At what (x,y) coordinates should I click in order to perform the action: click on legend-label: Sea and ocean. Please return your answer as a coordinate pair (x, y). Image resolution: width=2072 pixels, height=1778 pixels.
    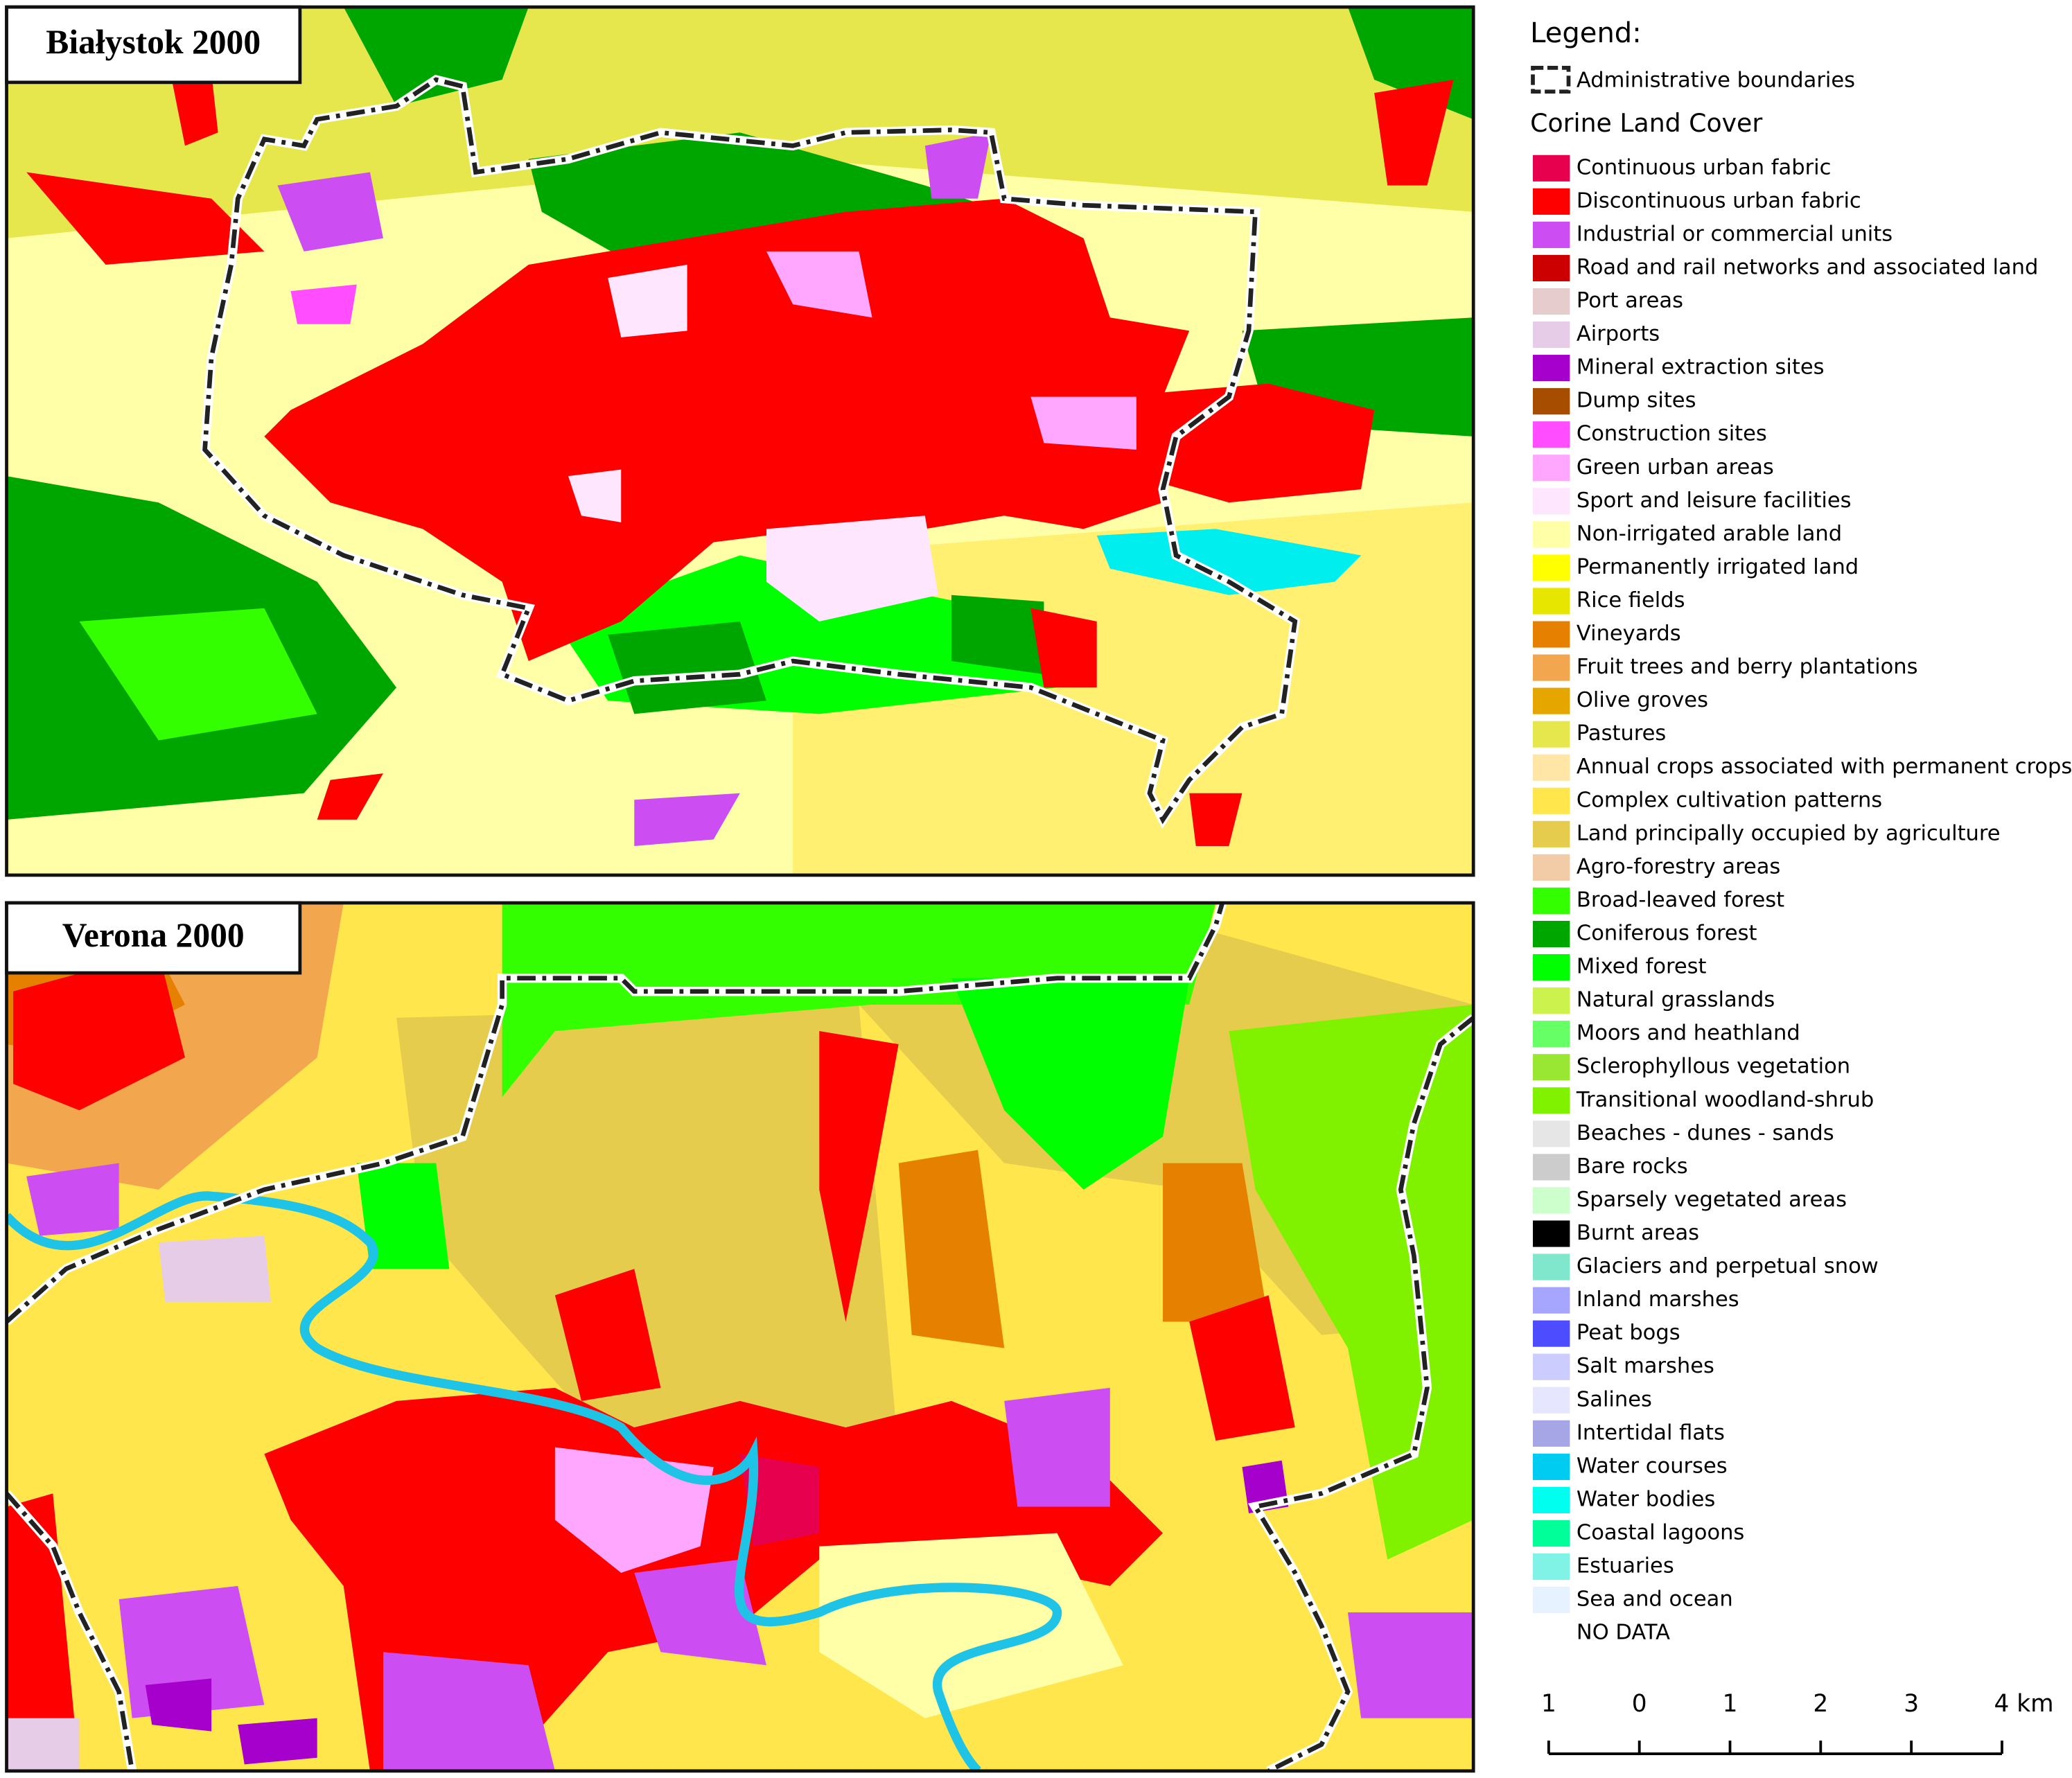
    Looking at the image, I should click on (1655, 1599).